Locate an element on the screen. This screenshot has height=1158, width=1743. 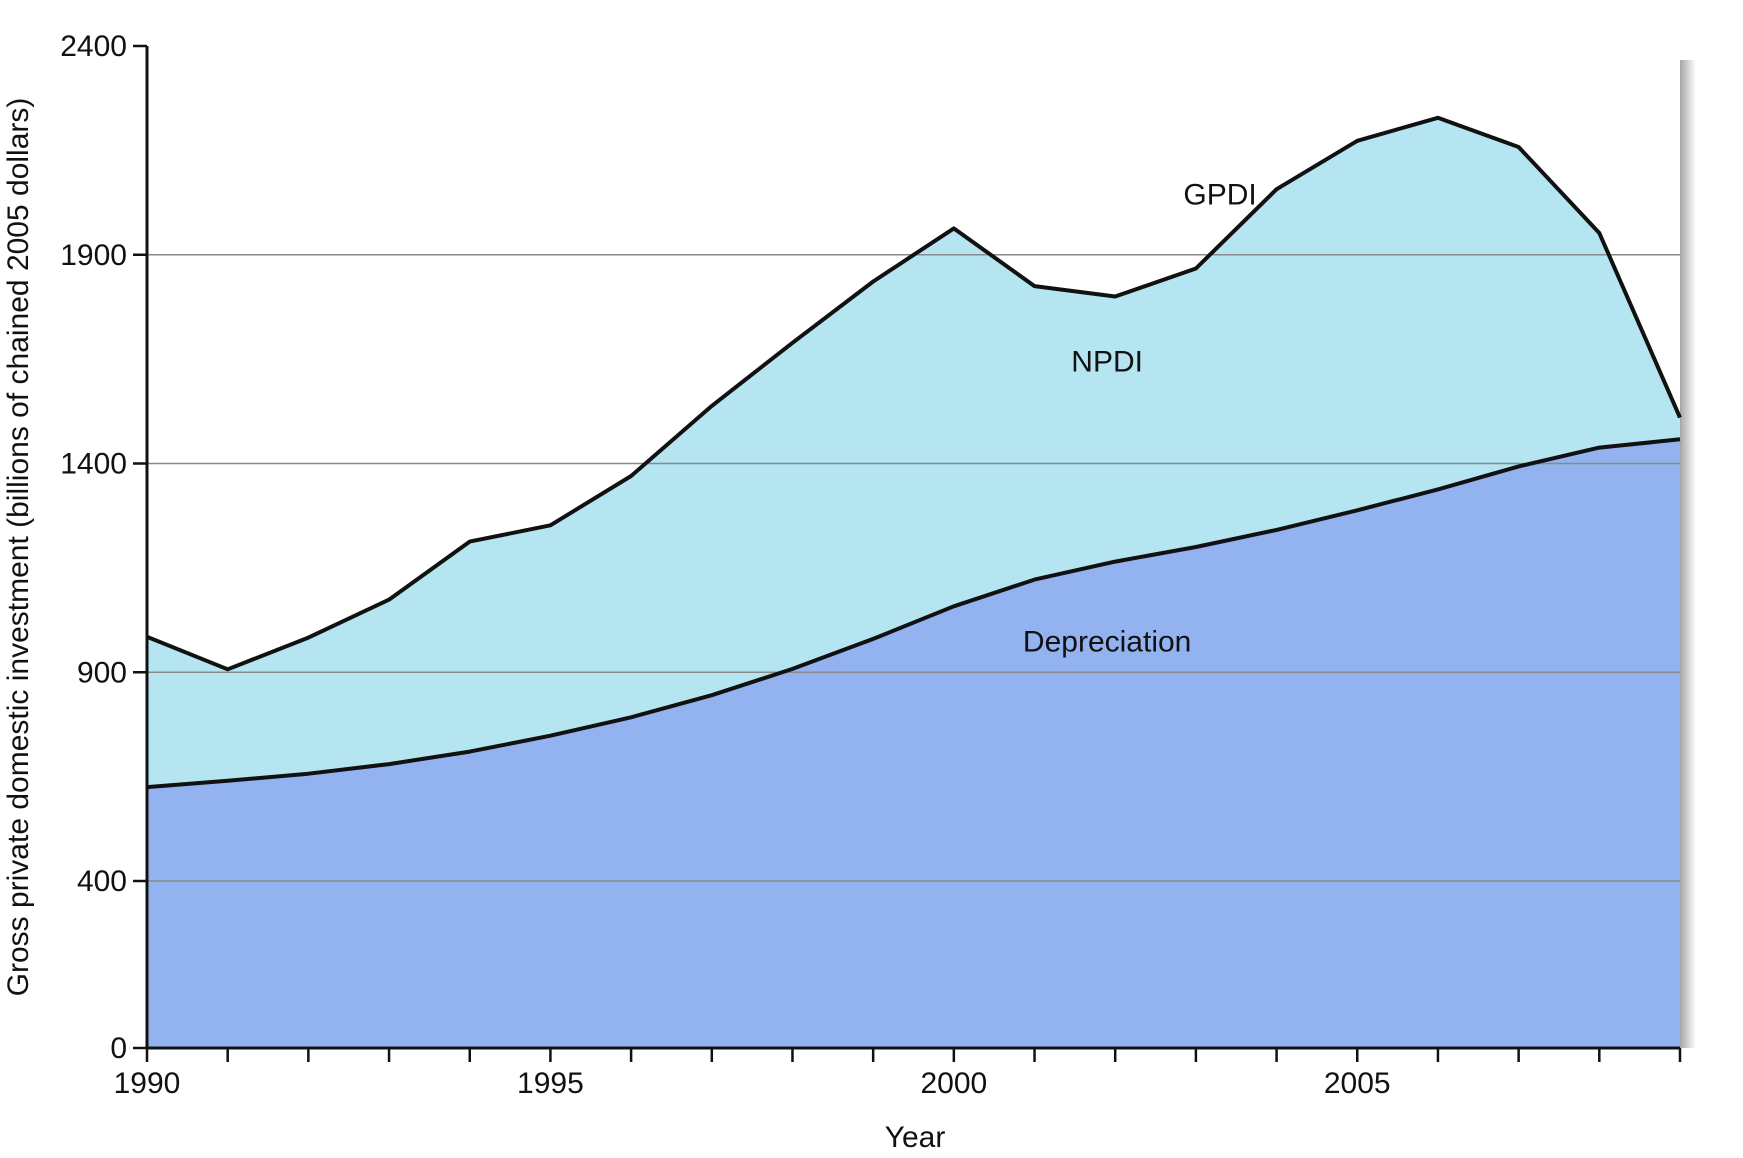
y-tick-label-1900: 1900 is located at coordinates (93, 255).